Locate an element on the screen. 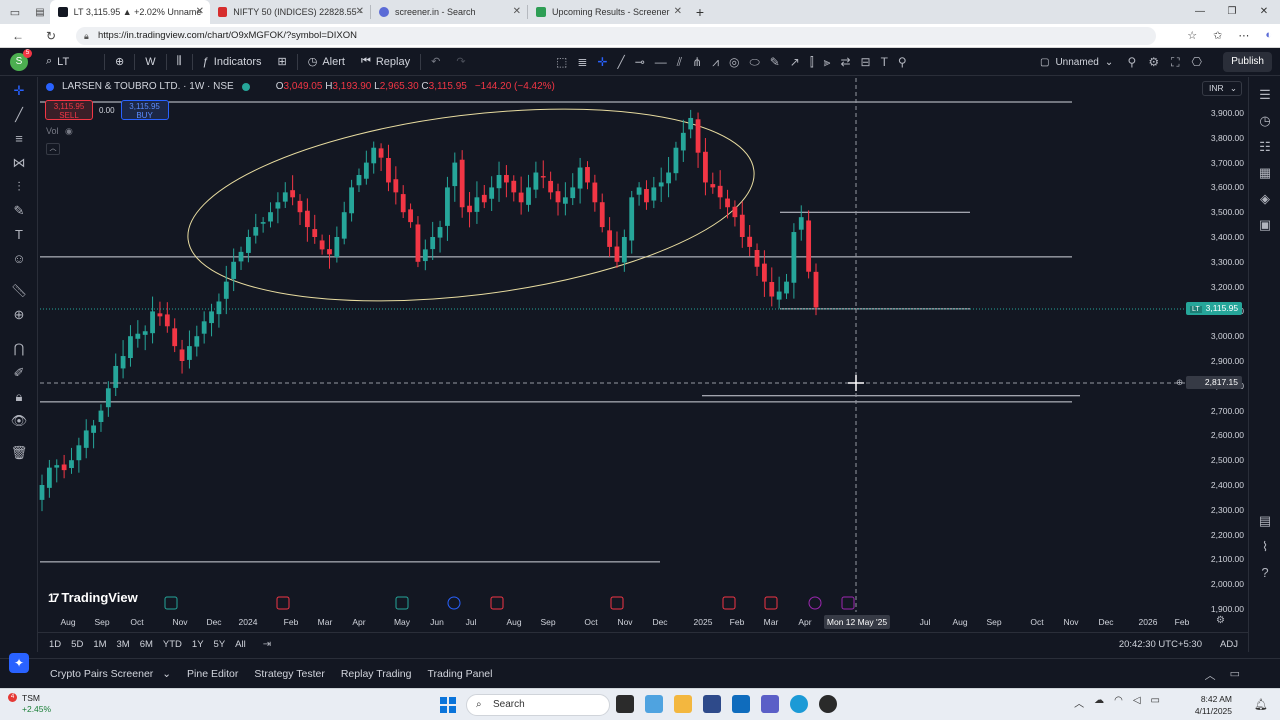 This screenshot has height=720, width=1280. magnet-icon: ⋂ is located at coordinates (19, 348).